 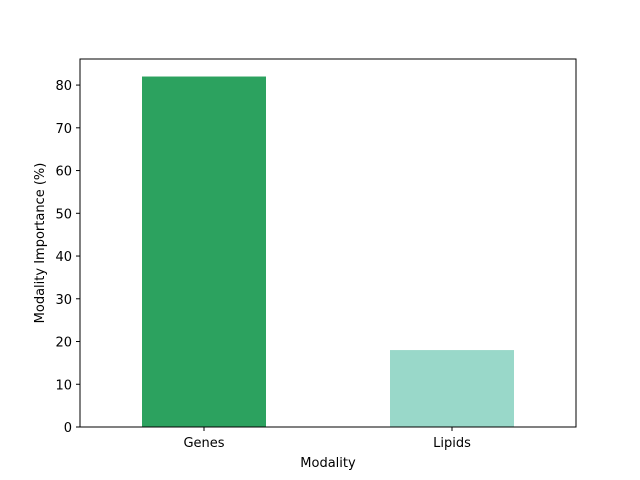 What do you see at coordinates (63, 86) in the screenshot?
I see `y-tick-label: 80` at bounding box center [63, 86].